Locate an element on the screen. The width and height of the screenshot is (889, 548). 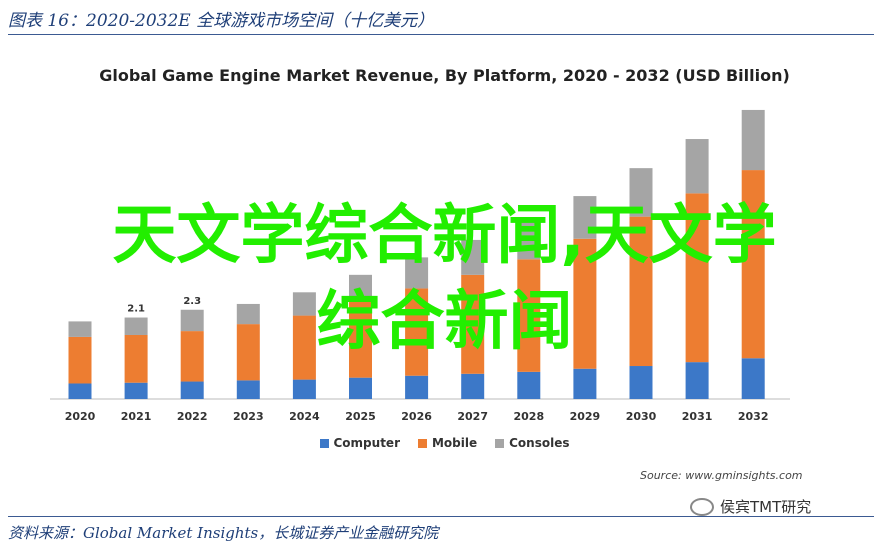
bar-mobile-2031 is located at coordinates (697, 278).